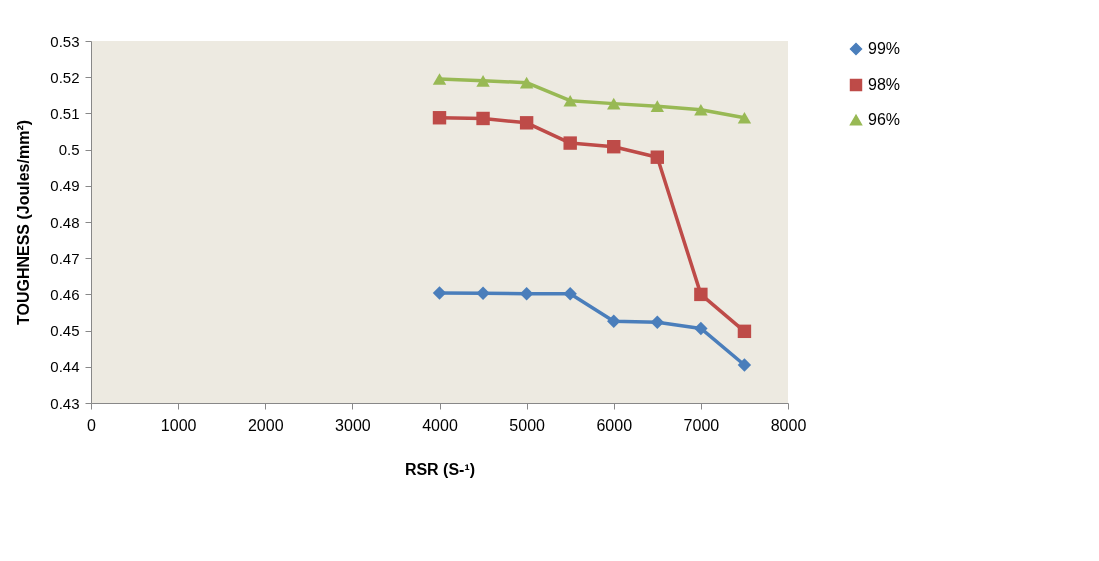 Image resolution: width=1099 pixels, height=561 pixels. I want to click on y-tick-label: 0.49, so click(65, 186).